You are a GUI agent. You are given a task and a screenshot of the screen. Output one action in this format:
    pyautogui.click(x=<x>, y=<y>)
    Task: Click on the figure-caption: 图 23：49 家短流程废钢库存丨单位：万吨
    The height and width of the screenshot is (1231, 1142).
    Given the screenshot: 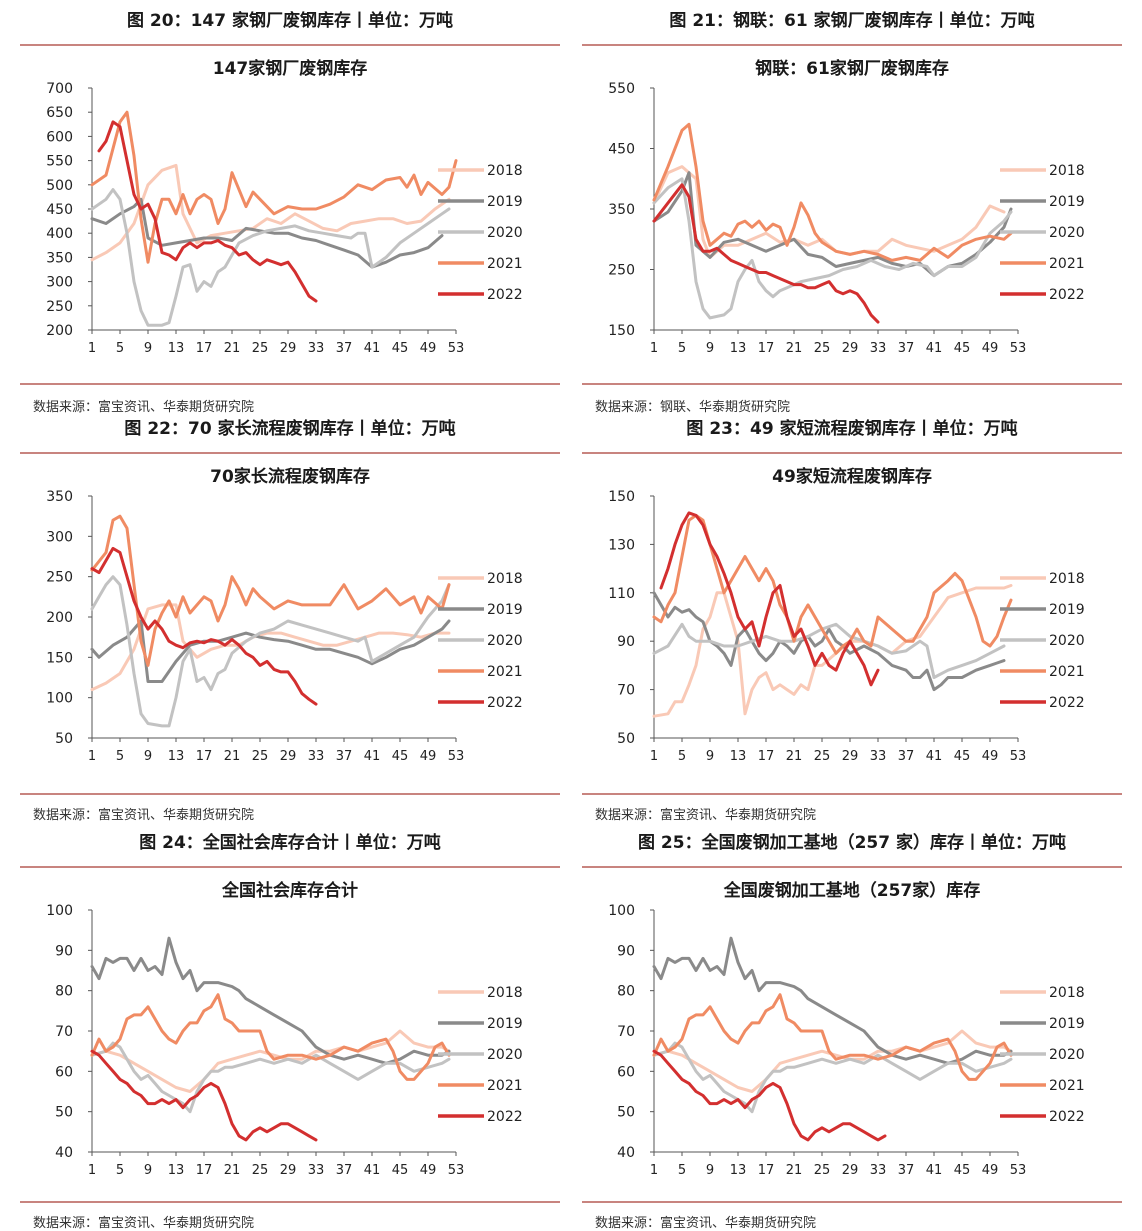 What is the action you would take?
    pyautogui.click(x=852, y=429)
    